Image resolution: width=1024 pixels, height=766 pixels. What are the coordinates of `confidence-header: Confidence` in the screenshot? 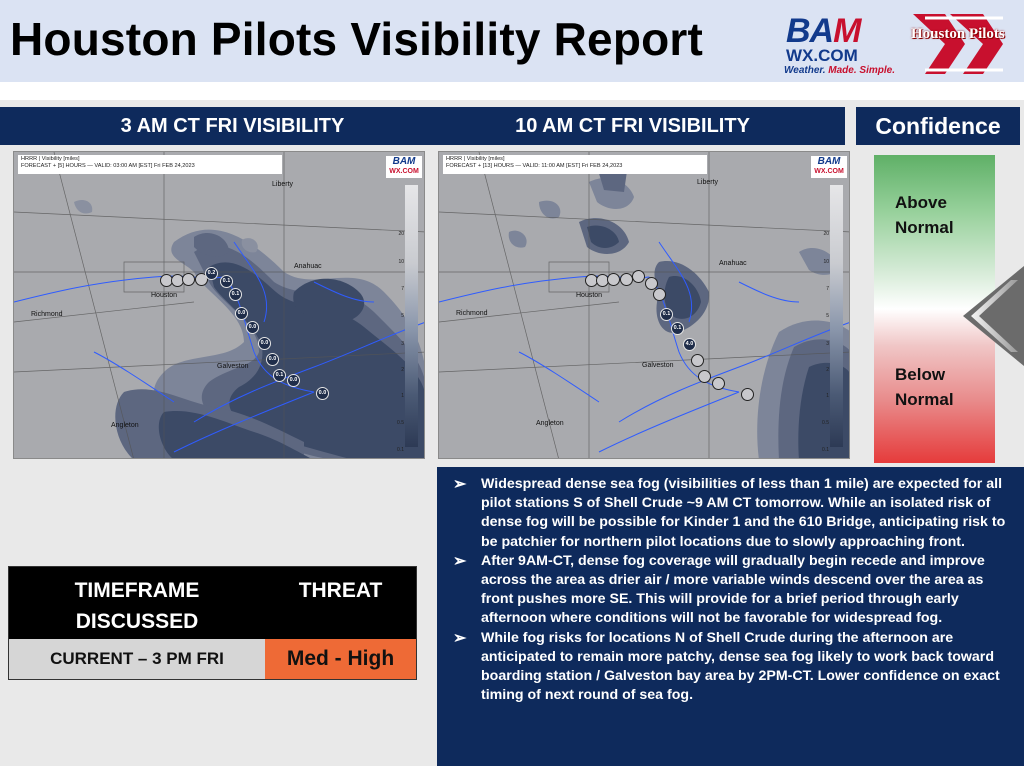 It's located at (938, 126).